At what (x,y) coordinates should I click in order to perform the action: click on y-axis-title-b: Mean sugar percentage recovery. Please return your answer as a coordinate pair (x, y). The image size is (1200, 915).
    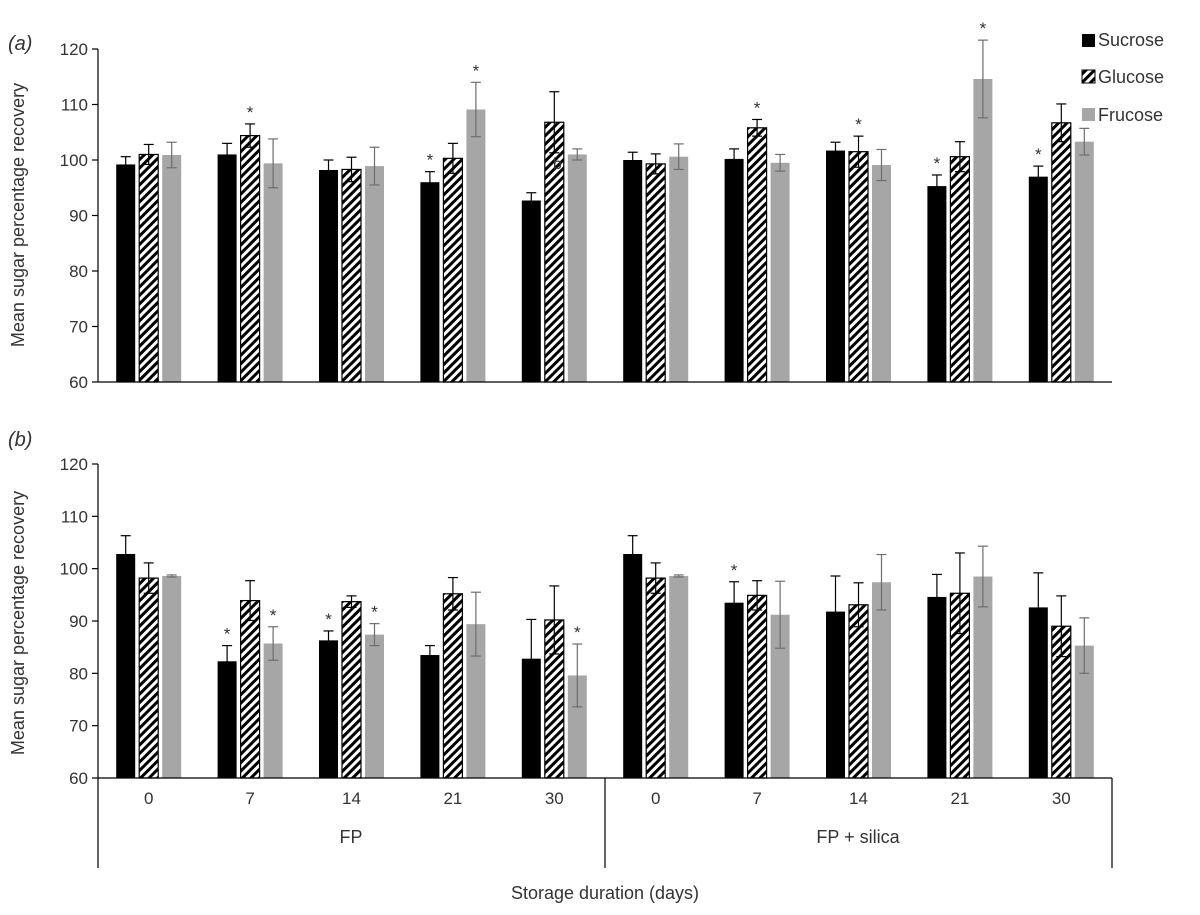
    Looking at the image, I should click on (18, 623).